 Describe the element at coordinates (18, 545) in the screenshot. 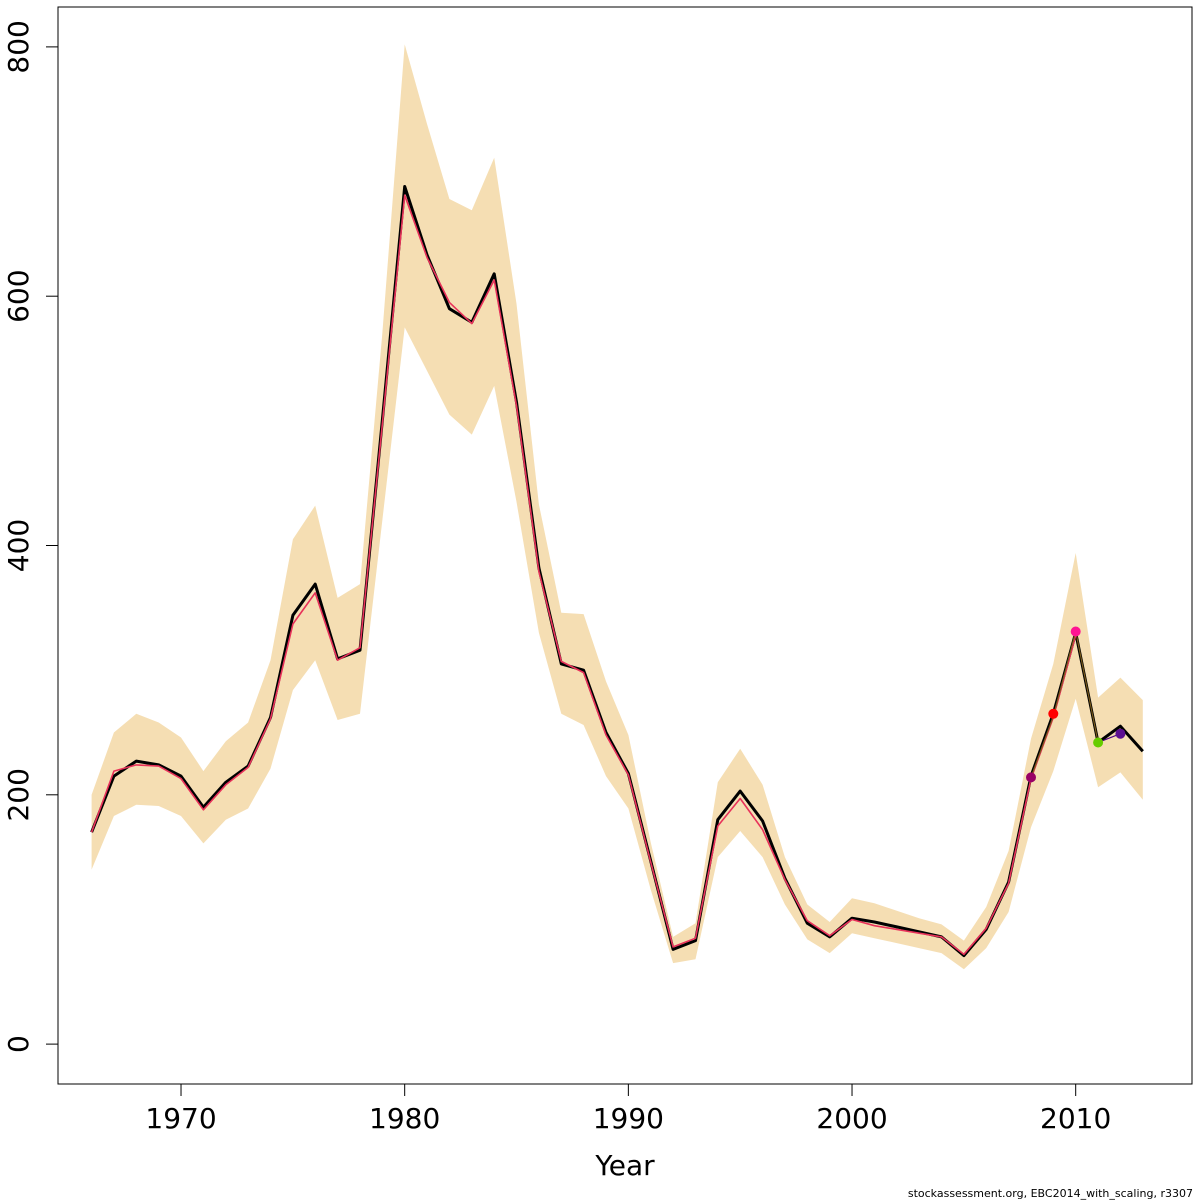

I see `y-tick-label: 400` at that location.